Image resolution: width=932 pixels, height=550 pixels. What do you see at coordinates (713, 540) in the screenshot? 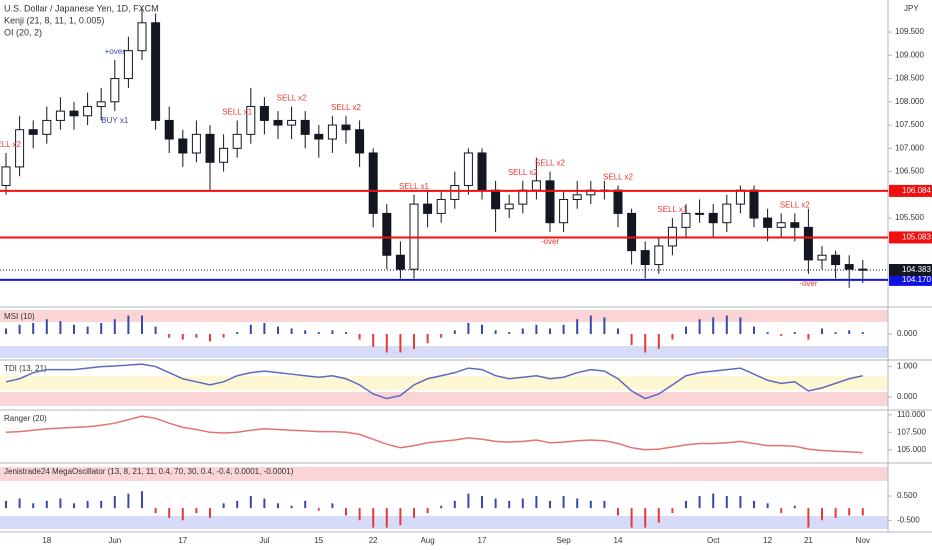
I see `x-tick-label: Oct` at bounding box center [713, 540].